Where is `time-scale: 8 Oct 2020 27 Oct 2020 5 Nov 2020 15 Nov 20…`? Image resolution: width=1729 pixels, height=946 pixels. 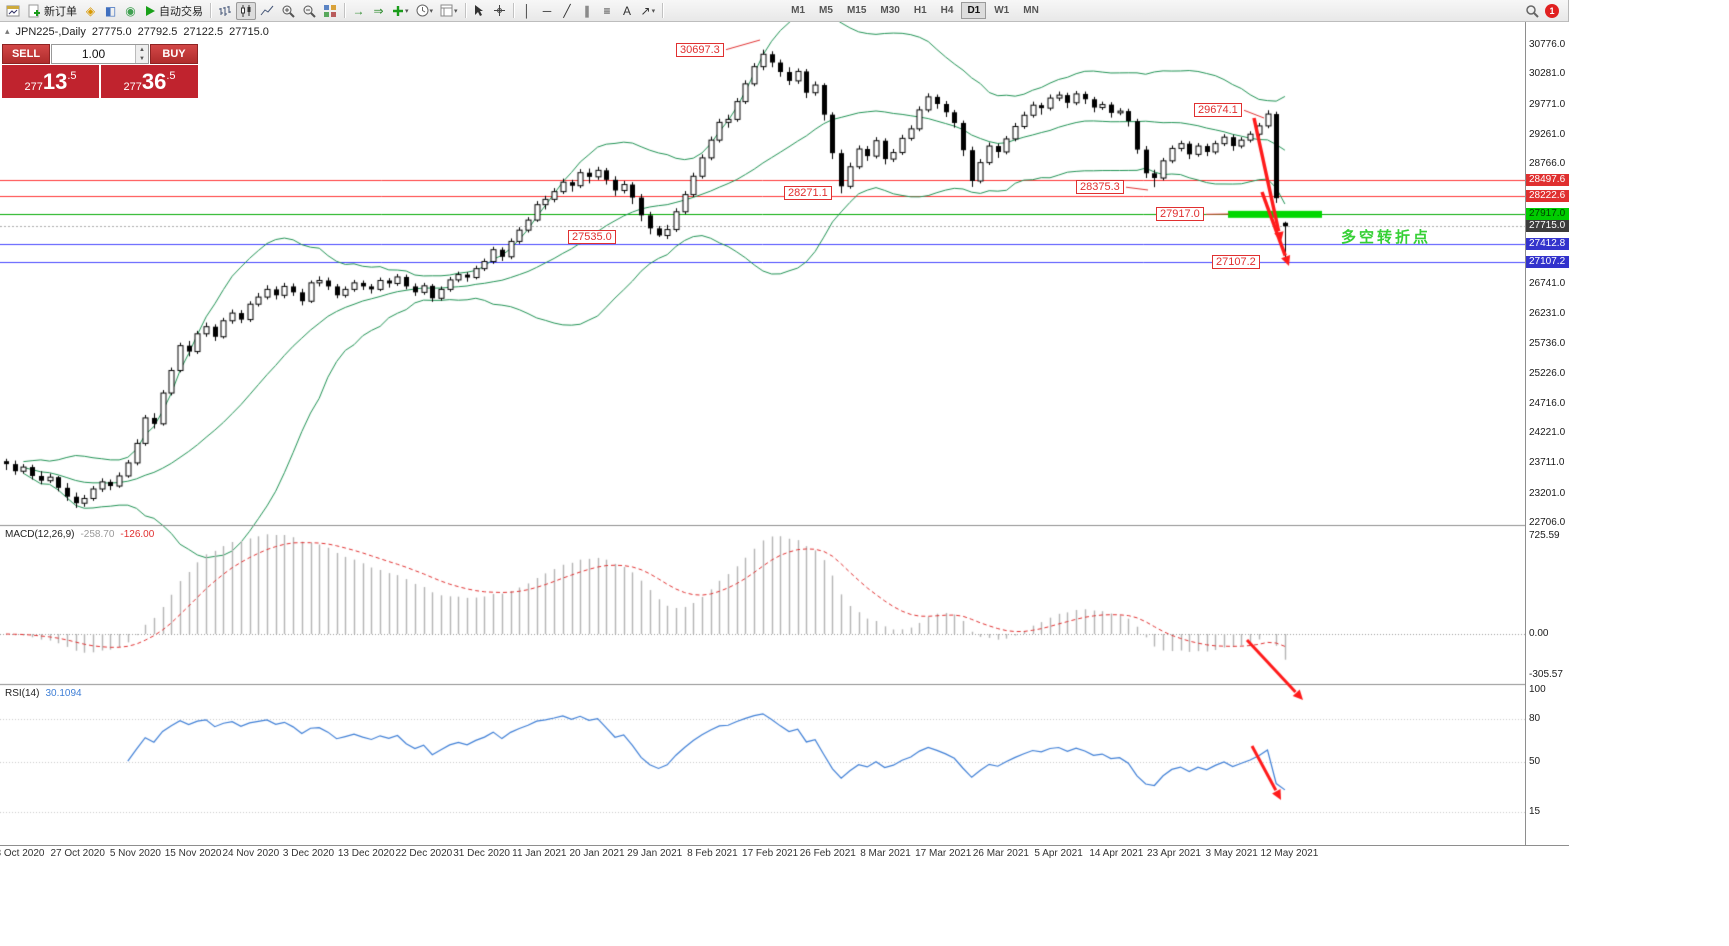
time-scale: 8 Oct 2020 27 Oct 2020 5 Nov 2020 15 Nov 20… is located at coordinates (784, 853).